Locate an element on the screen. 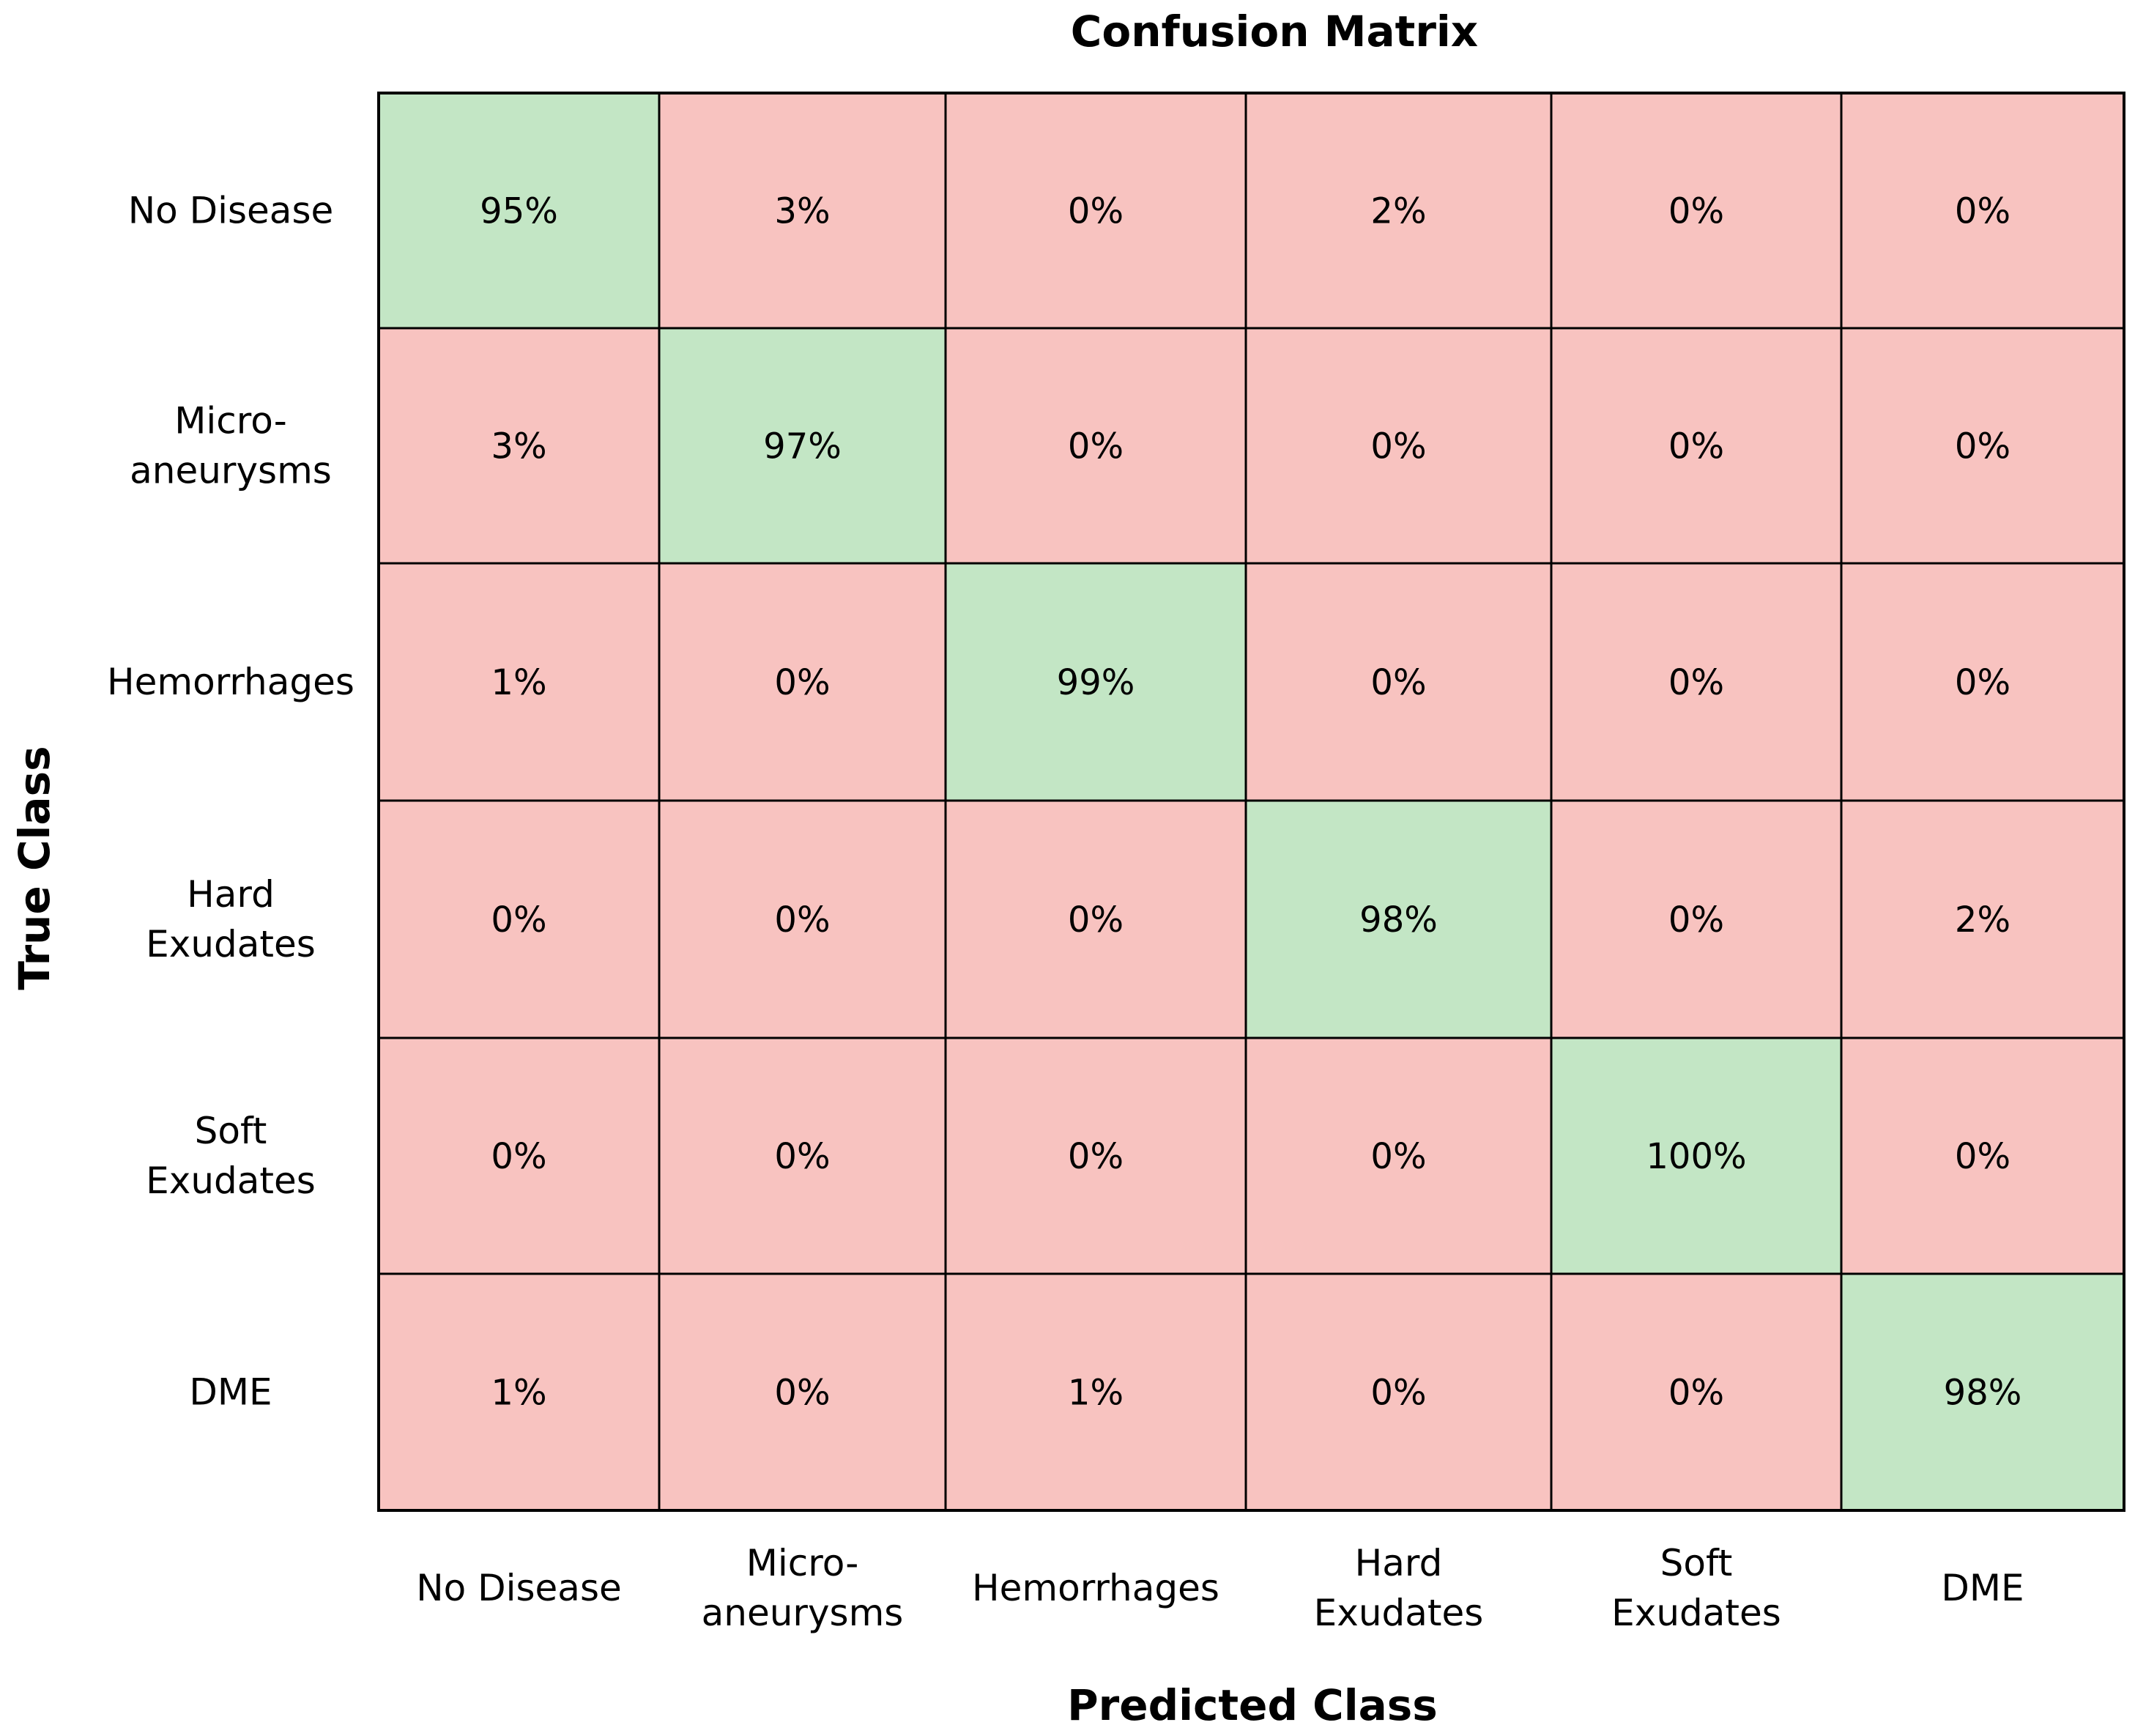 This screenshot has height=1736, width=2135. matrix-cell-r4-c2 is located at coordinates (1095, 1155).